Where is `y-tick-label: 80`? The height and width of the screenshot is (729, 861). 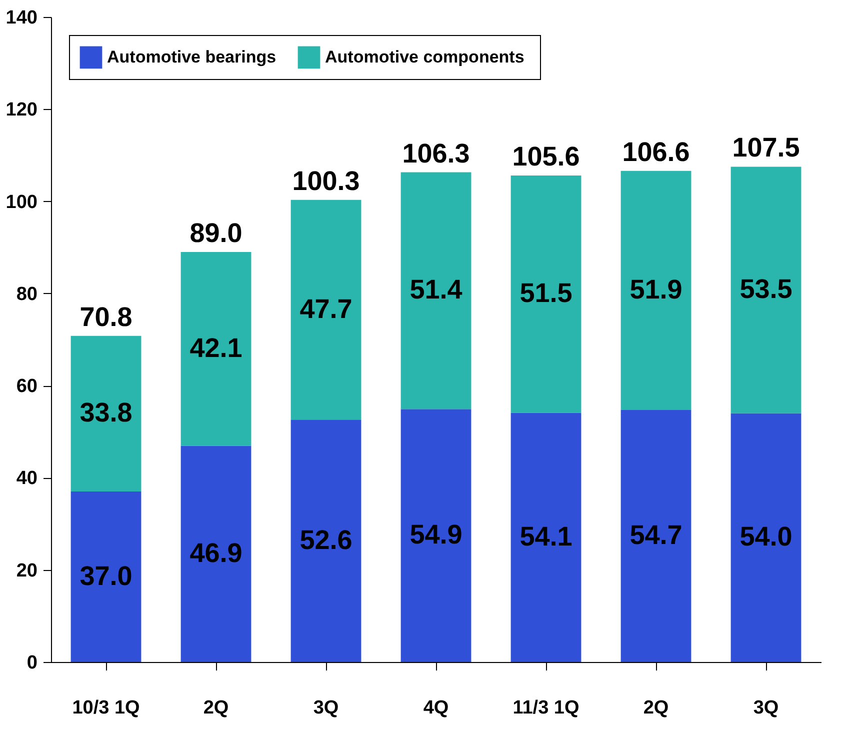
y-tick-label: 80 is located at coordinates (27, 294).